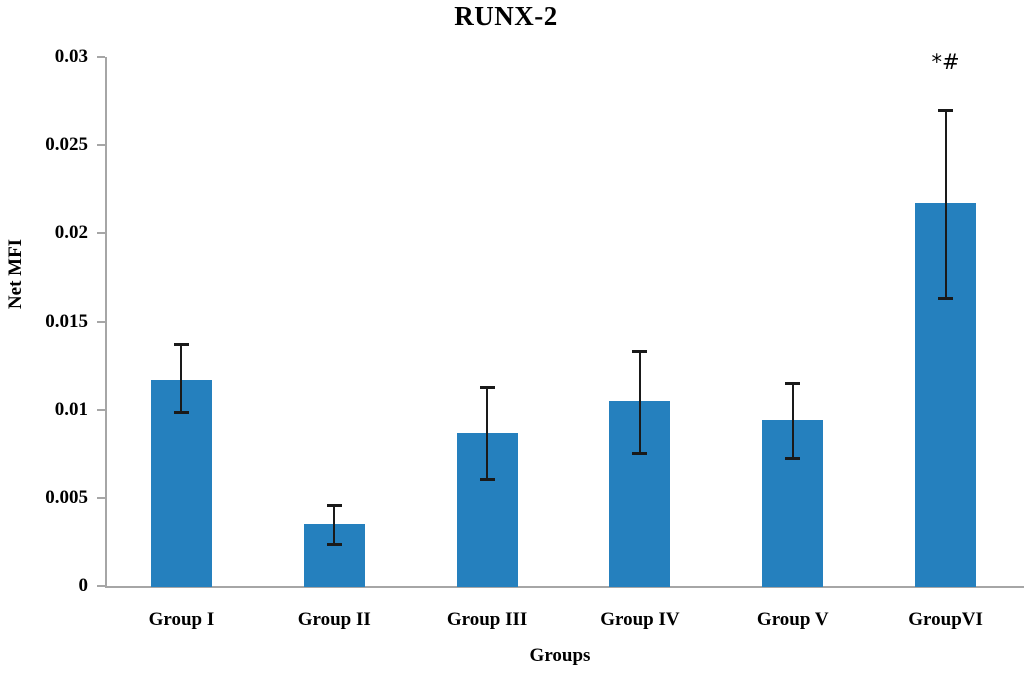 The image size is (1024, 678). Describe the element at coordinates (15, 274) in the screenshot. I see `y-axis-title: Net MFI` at that location.